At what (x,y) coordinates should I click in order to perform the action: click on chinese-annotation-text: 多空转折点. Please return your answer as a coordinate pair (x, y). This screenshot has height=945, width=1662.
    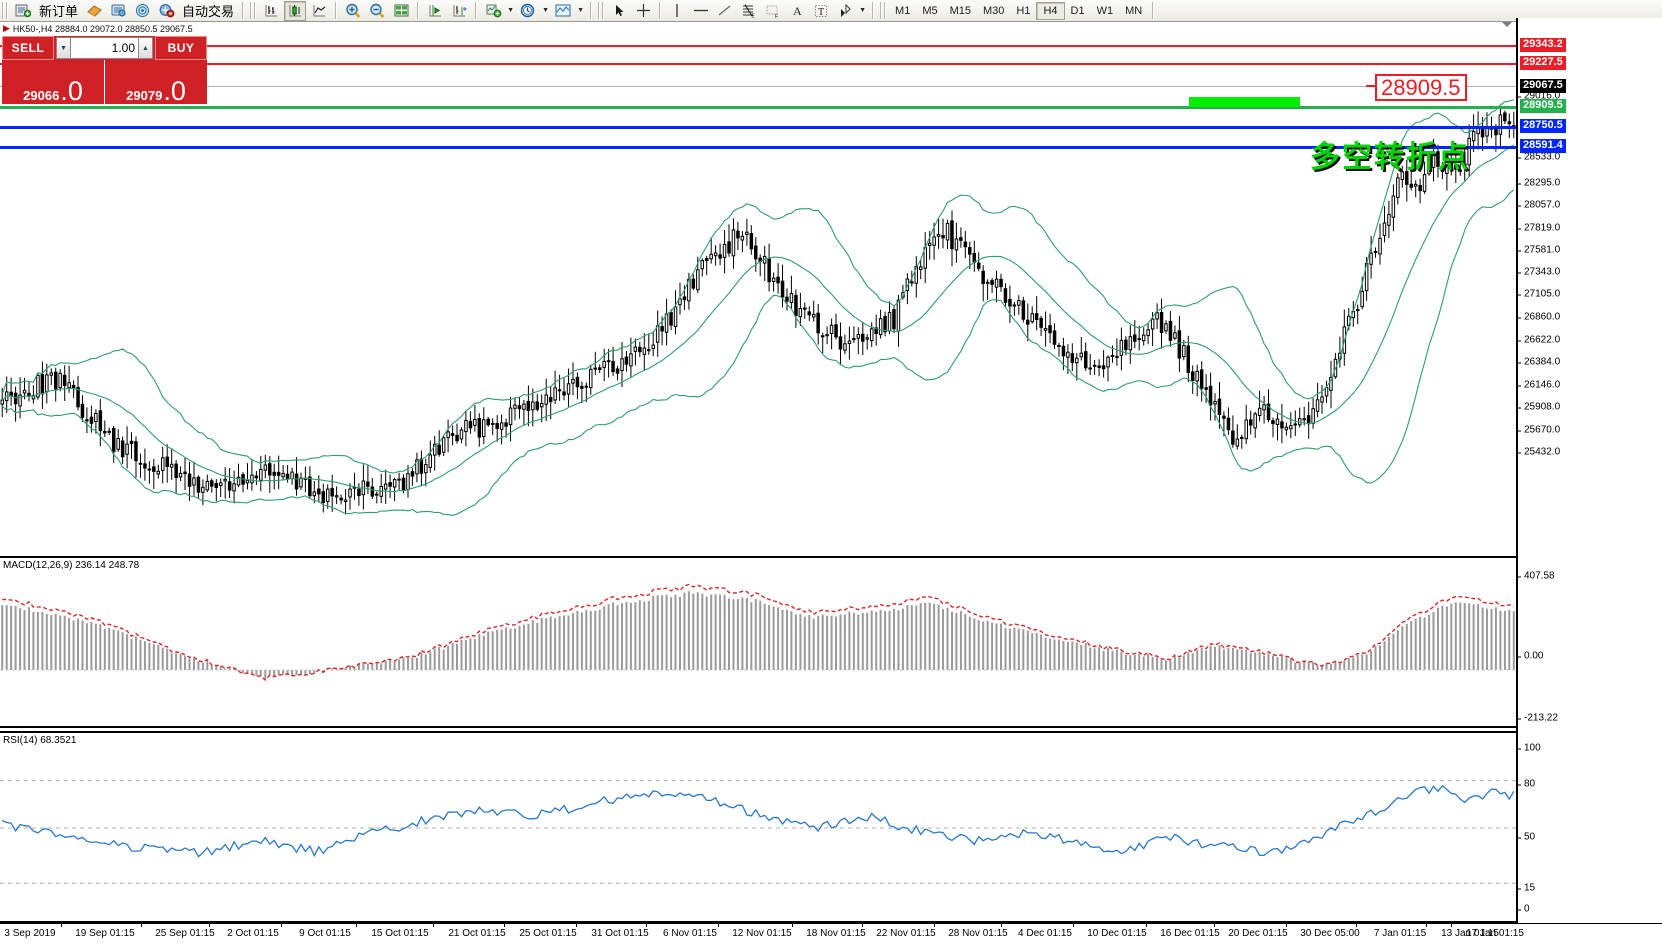
    Looking at the image, I should click on (1390, 157).